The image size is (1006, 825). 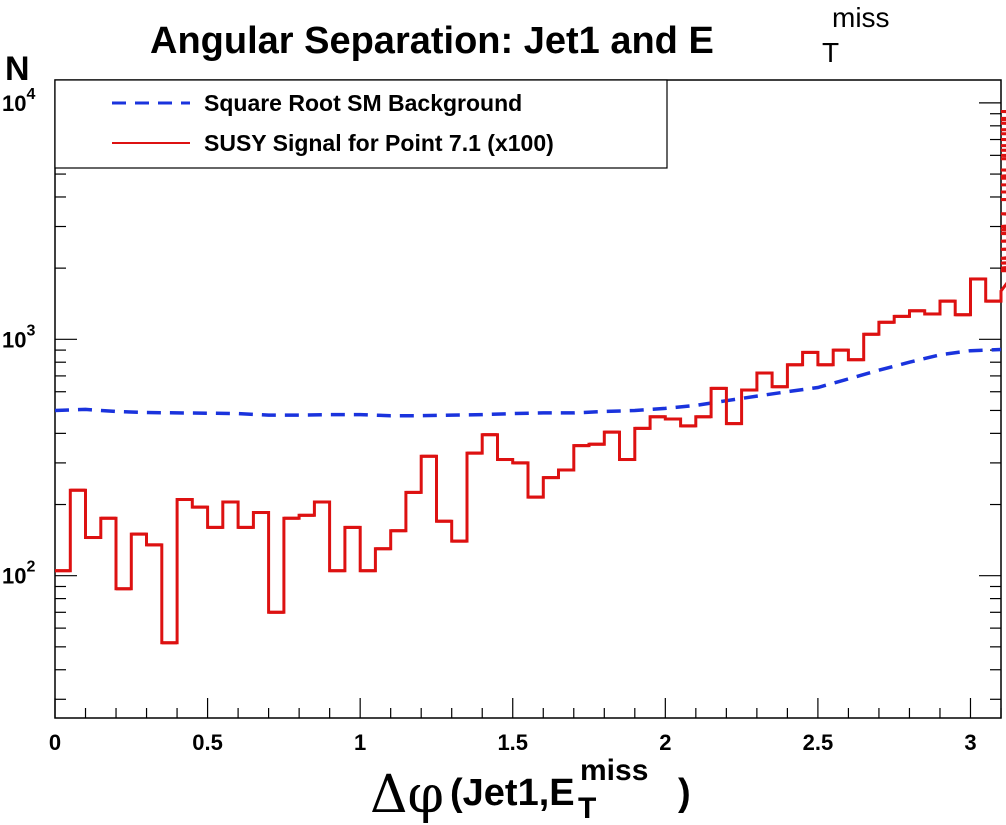 I want to click on x-axis-label-text: (Jet1,E, so click(x=512, y=793).